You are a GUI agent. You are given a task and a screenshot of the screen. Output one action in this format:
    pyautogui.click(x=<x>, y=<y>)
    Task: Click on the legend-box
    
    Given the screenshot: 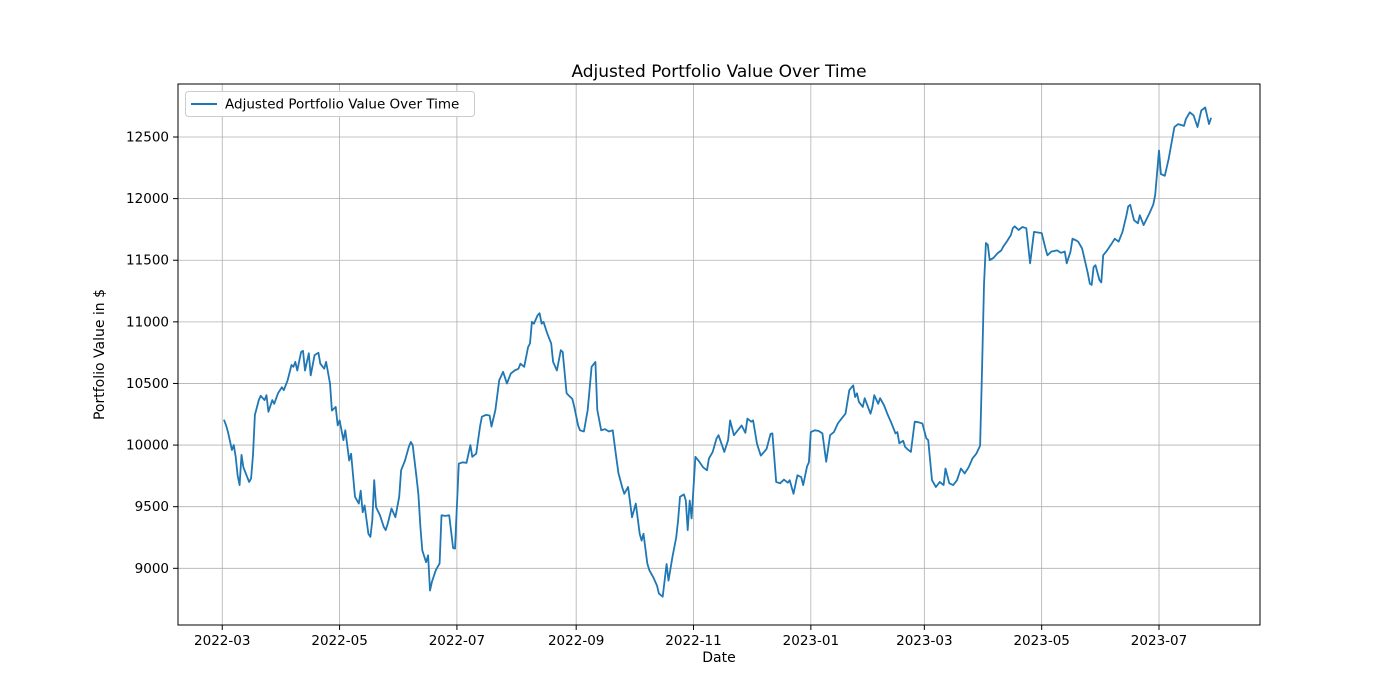 What is the action you would take?
    pyautogui.click(x=330, y=104)
    